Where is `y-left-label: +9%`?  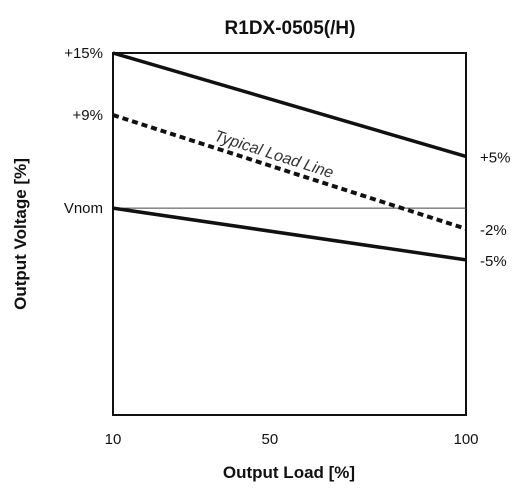
y-left-label: +9% is located at coordinates (88, 115).